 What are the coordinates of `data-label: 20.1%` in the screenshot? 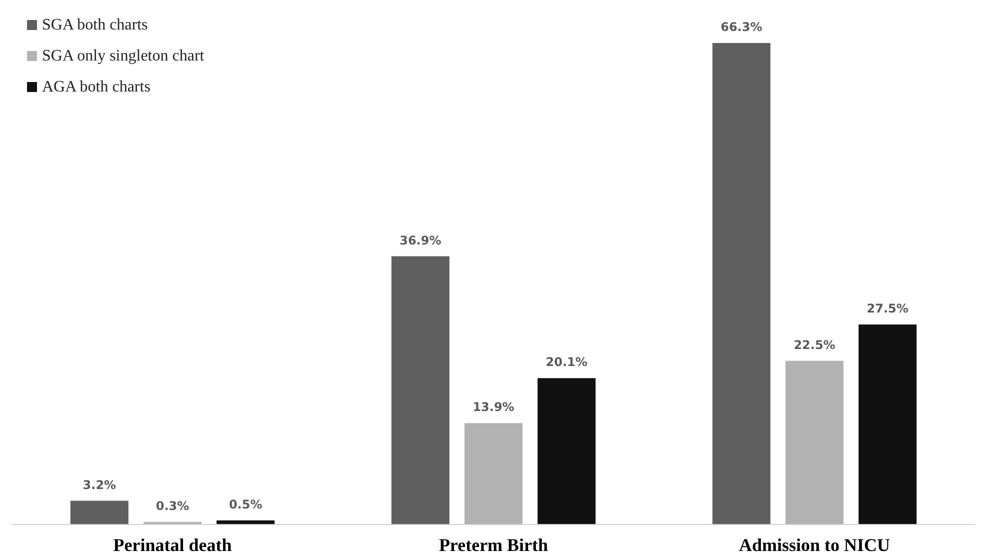 It's located at (567, 362).